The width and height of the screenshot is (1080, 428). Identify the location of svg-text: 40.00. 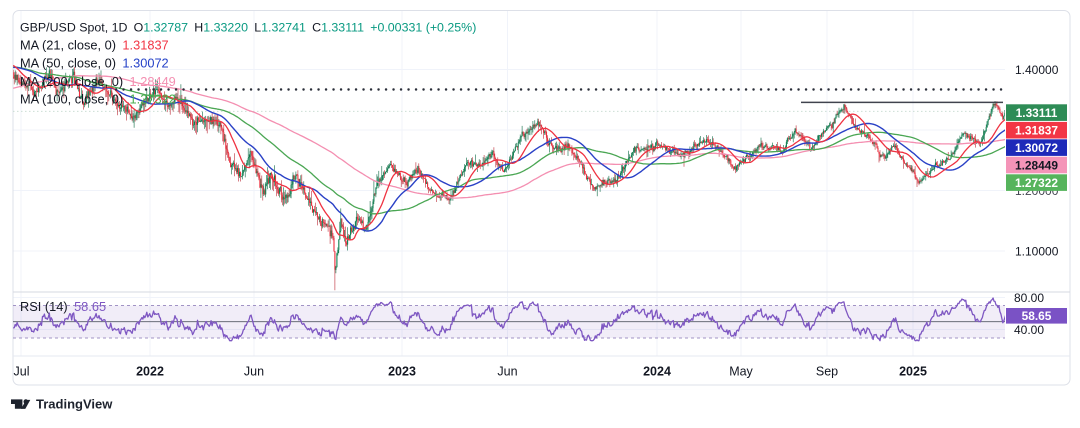
(1029, 330).